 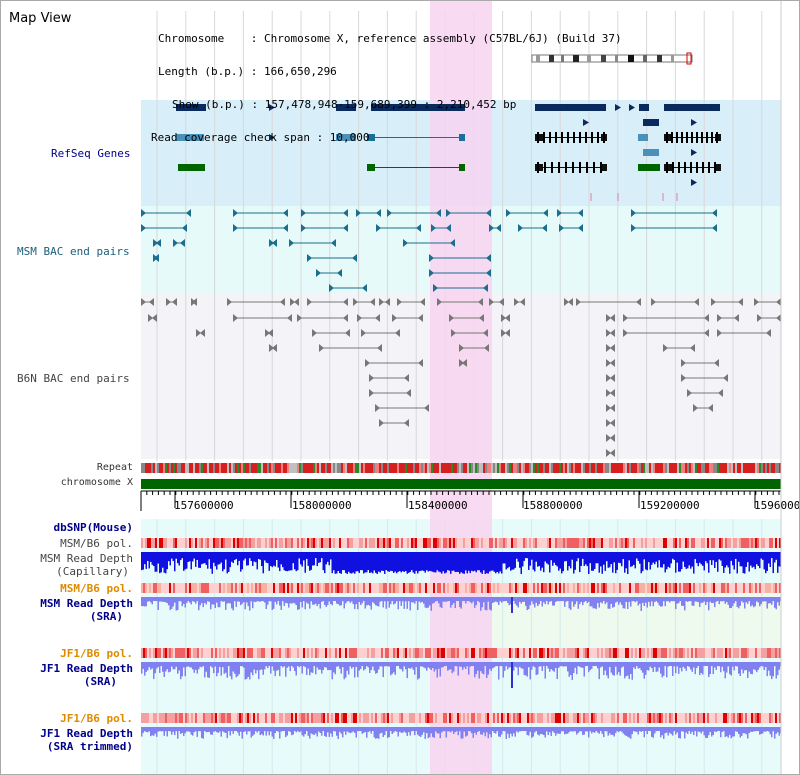 What do you see at coordinates (86, 610) in the screenshot?
I see `track-label-msm-depth-sra: MSM Read Depth (SRA)` at bounding box center [86, 610].